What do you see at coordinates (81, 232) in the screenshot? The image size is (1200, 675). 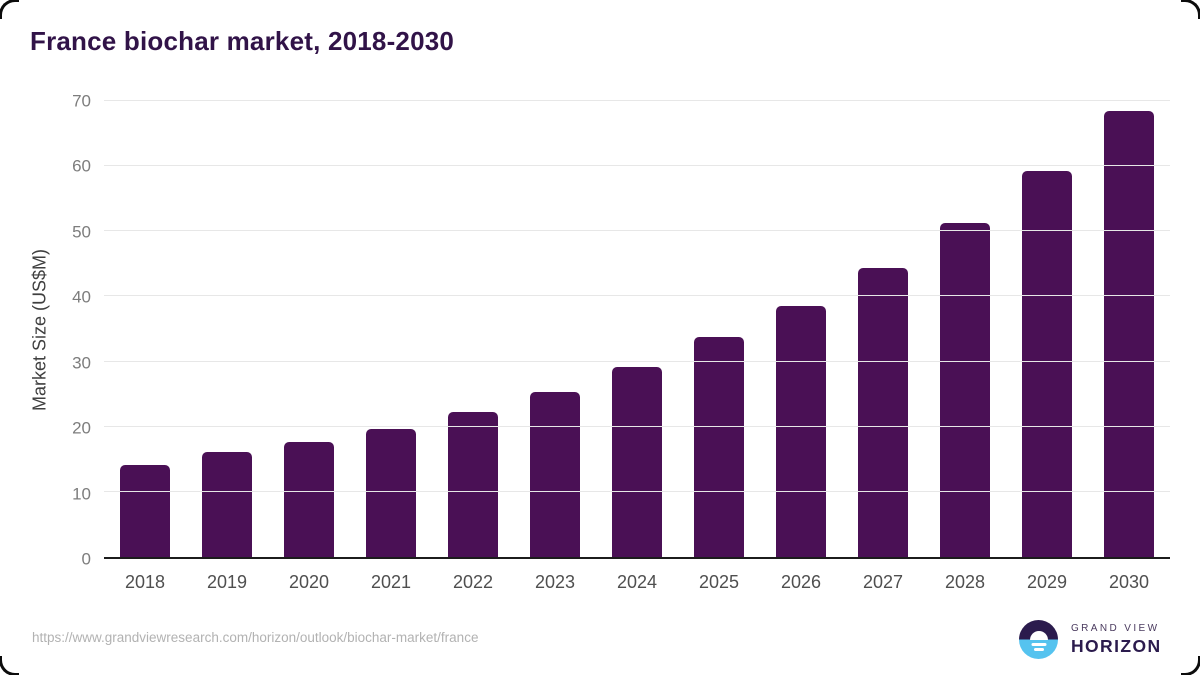 I see `y-tick-label-50: 50` at bounding box center [81, 232].